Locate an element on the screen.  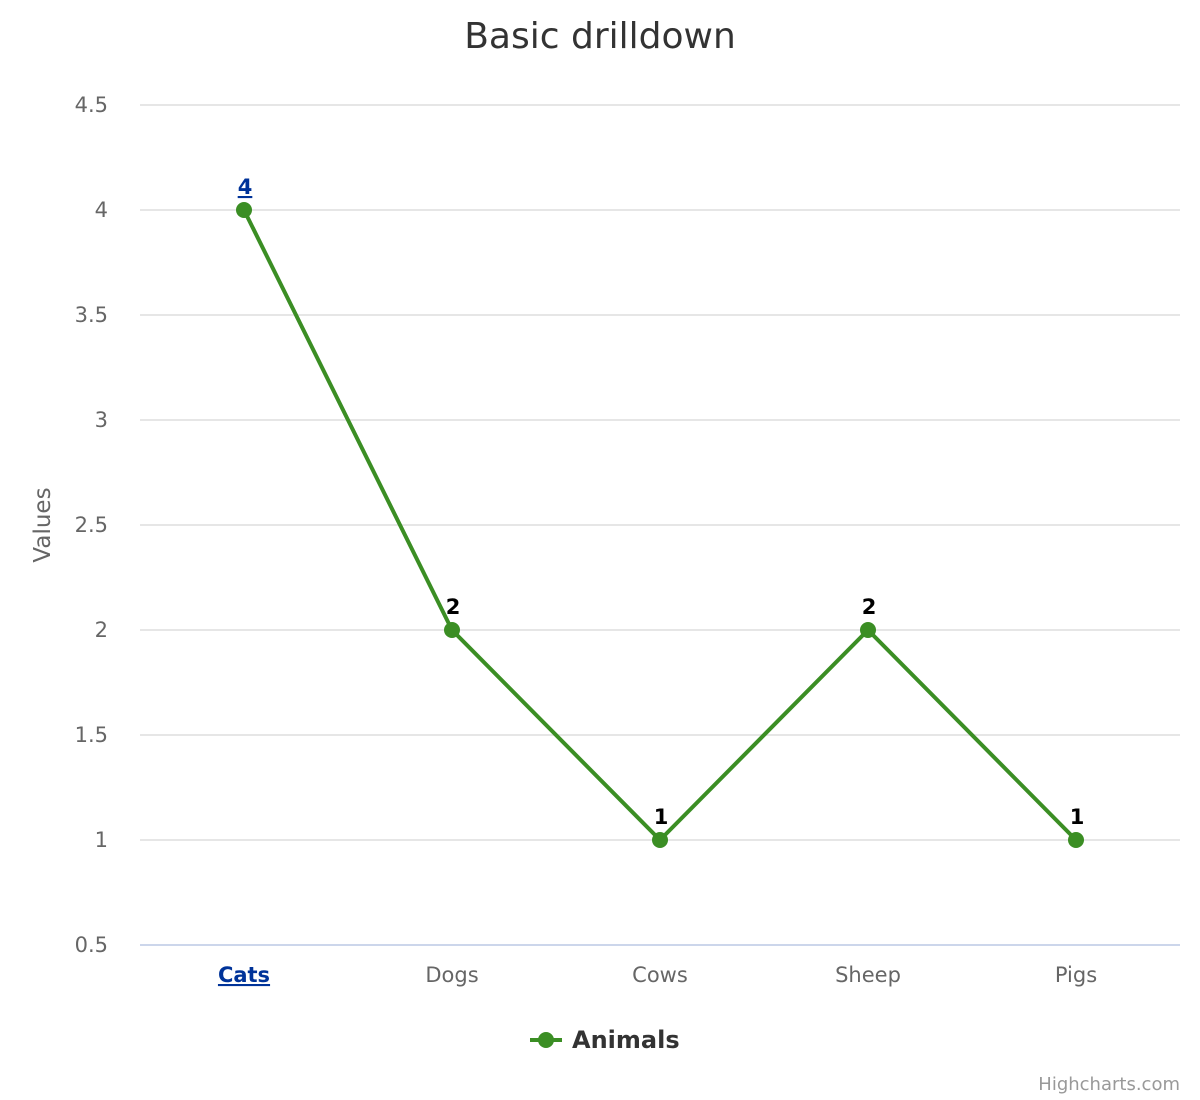
chart-title: Basic drilldown is located at coordinates (600, 36).